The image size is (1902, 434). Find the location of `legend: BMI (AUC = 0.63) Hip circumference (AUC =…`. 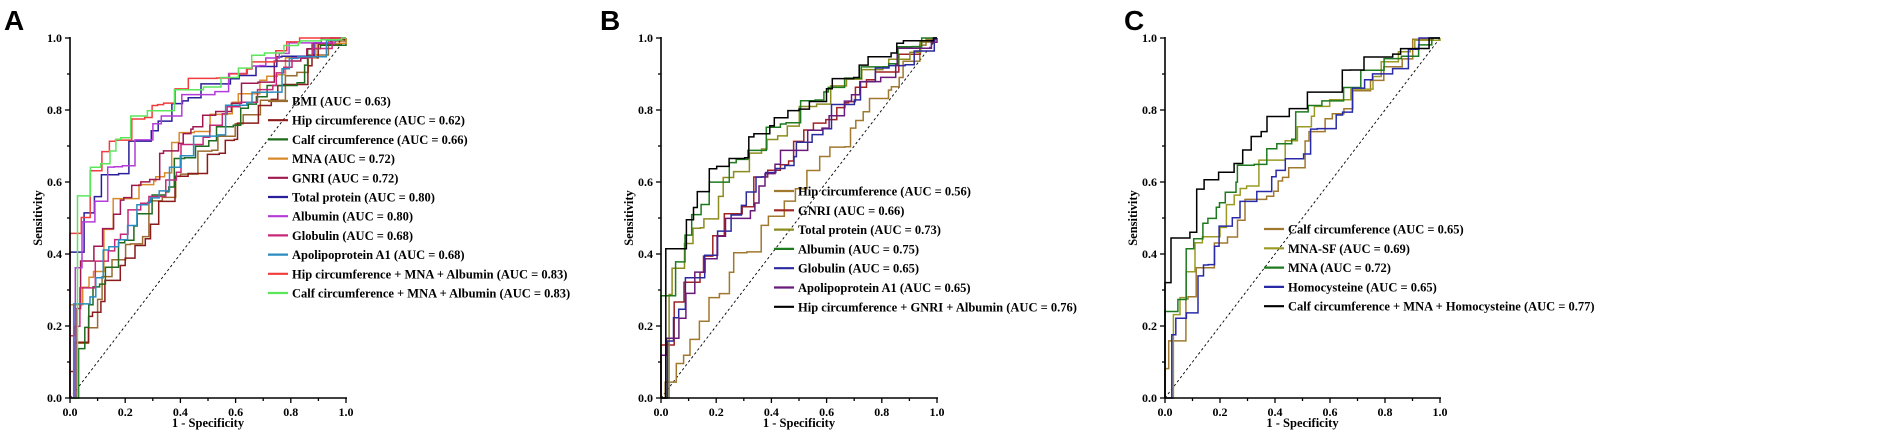

legend: BMI (AUC = 0.63) Hip circumference (AUC =… is located at coordinates (419, 198).